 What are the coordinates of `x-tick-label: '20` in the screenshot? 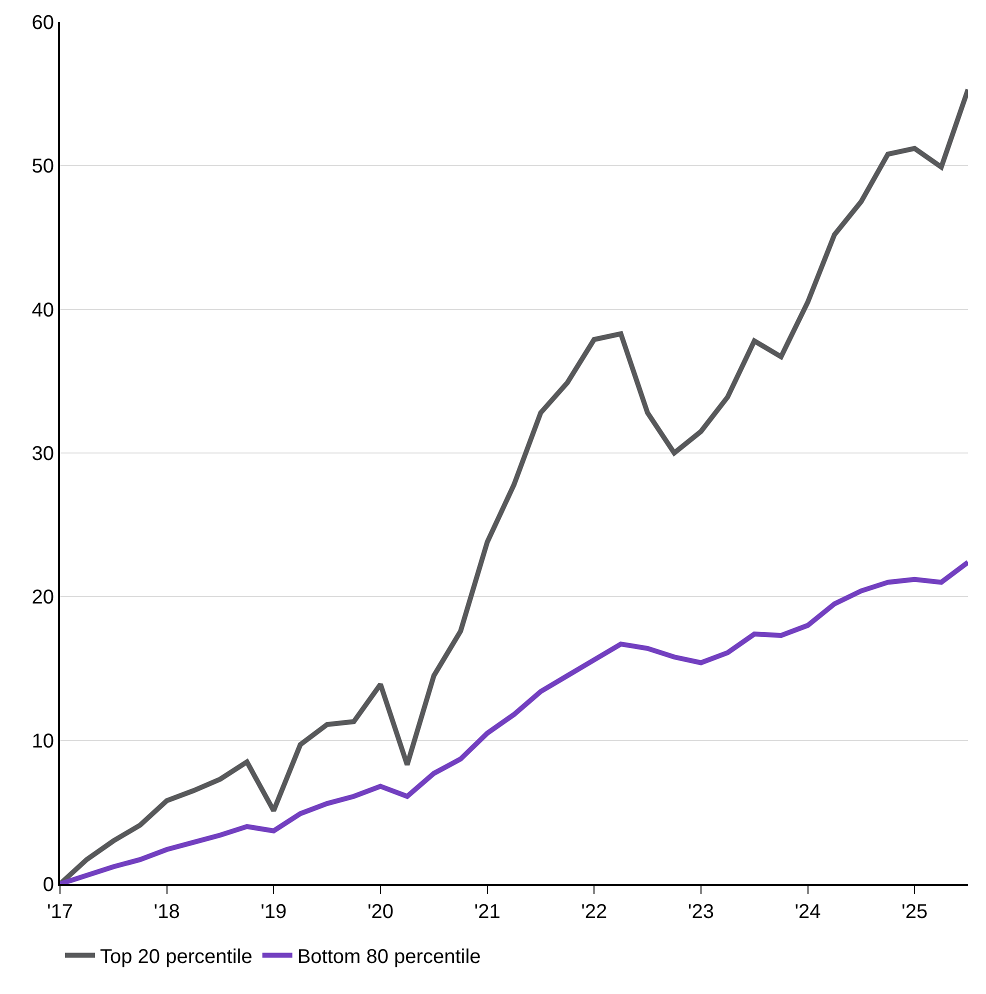 It's located at (380, 912).